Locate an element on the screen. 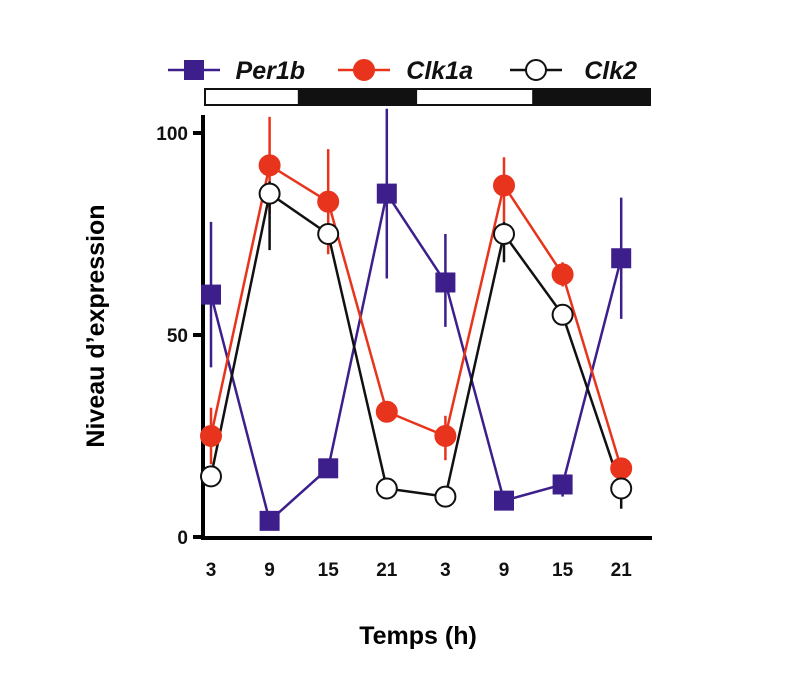 The image size is (794, 682). y-tick-label: 50 is located at coordinates (177, 336).